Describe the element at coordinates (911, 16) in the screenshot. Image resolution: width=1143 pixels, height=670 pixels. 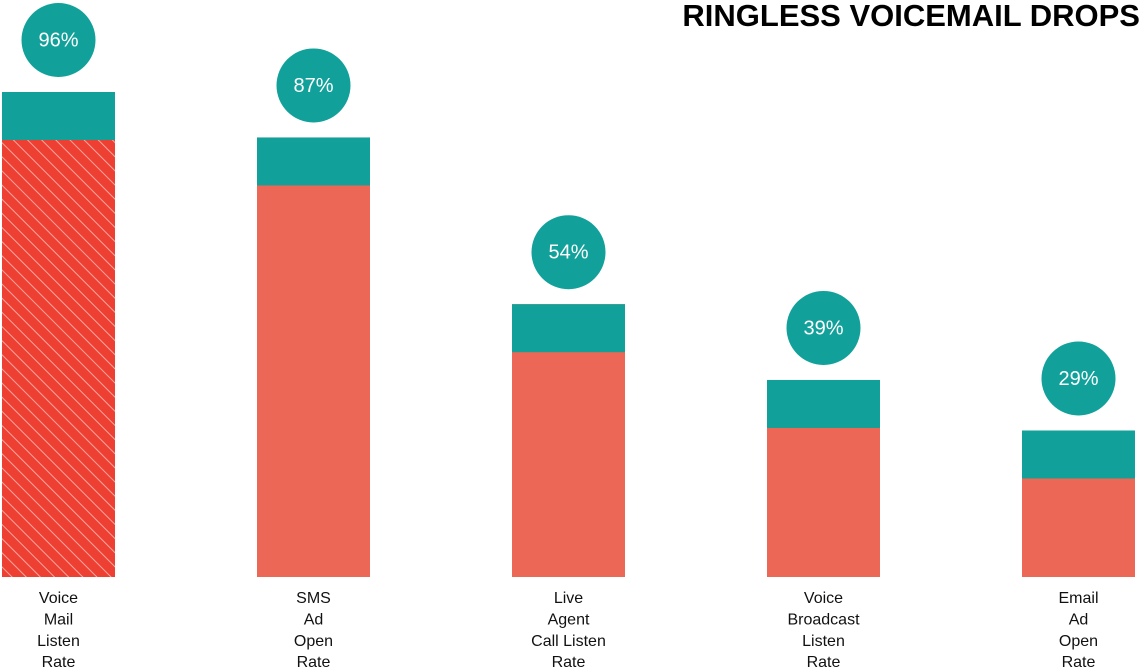
I see `chart-title: RINGLESS VOICEMAIL DROPS` at that location.